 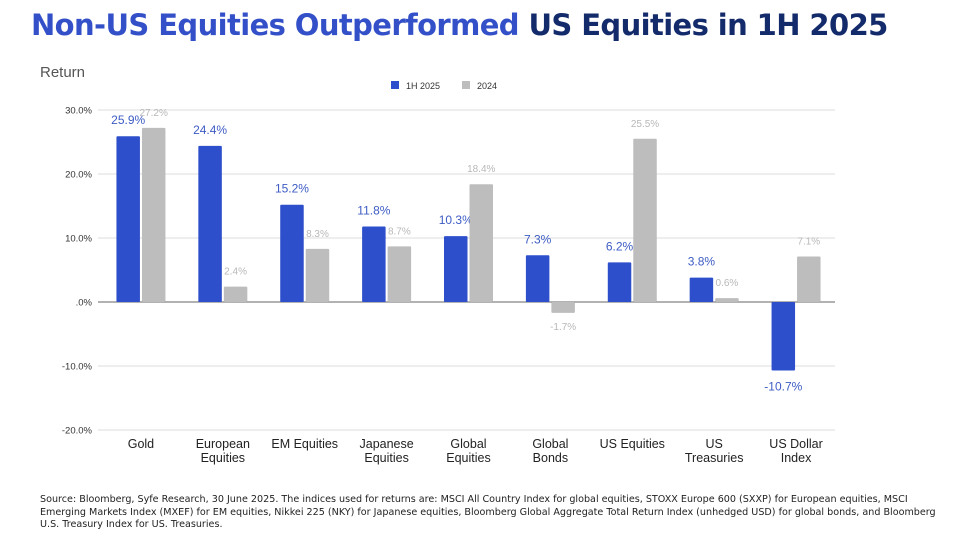 What do you see at coordinates (632, 444) in the screenshot?
I see `x-tick-label: US Equities` at bounding box center [632, 444].